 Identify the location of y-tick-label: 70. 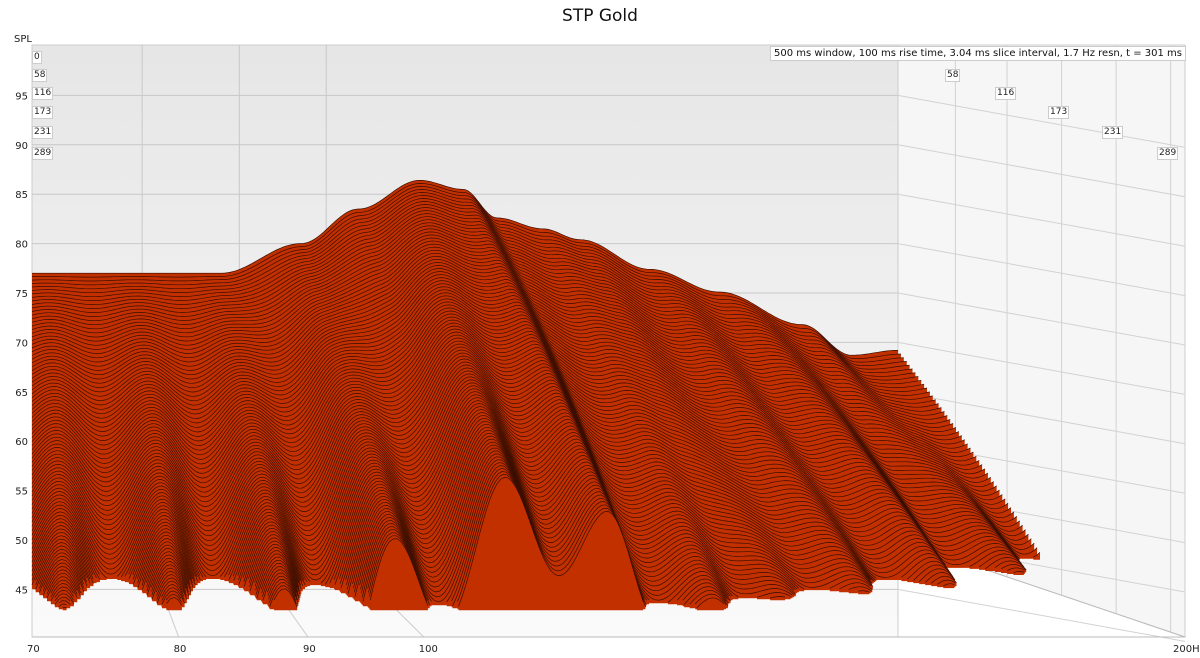
(21, 343).